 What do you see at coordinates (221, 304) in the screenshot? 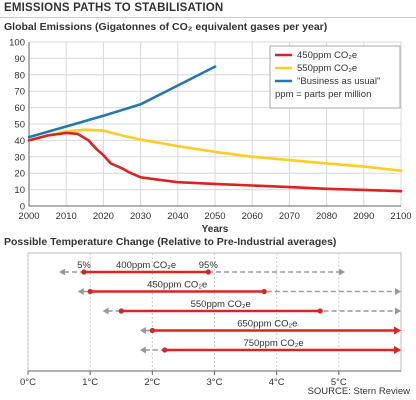
I see `range-row-label: 550ppm CO₂e` at bounding box center [221, 304].